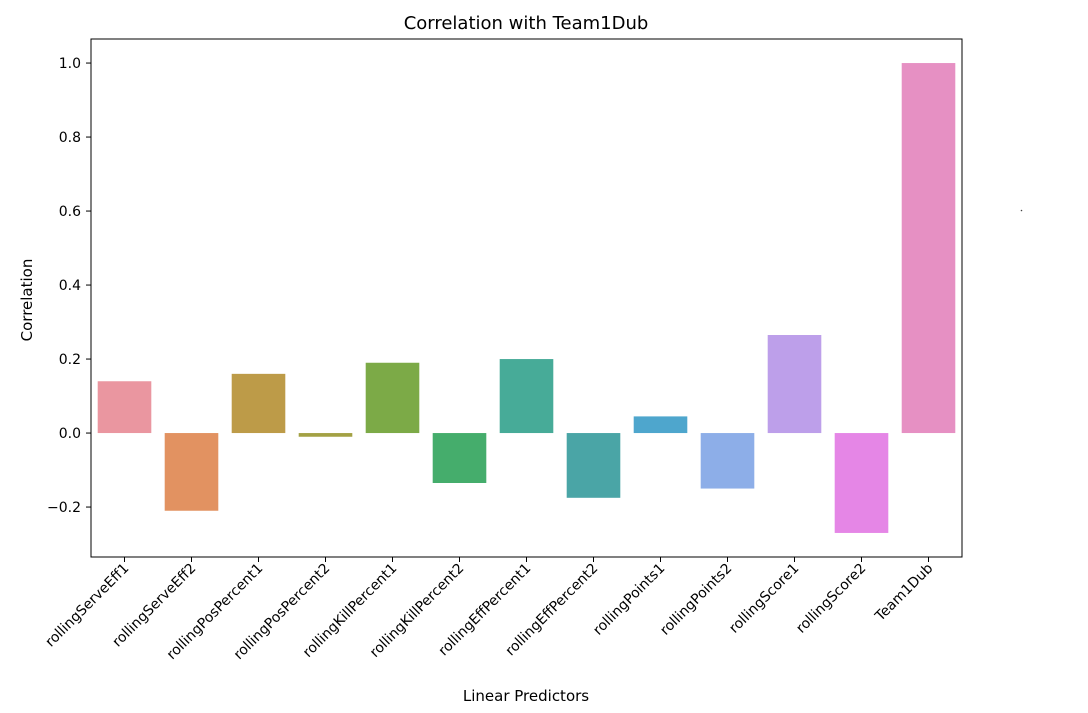 The width and height of the screenshot is (1088, 713). What do you see at coordinates (124, 407) in the screenshot?
I see `bar-rollingServeEff1` at bounding box center [124, 407].